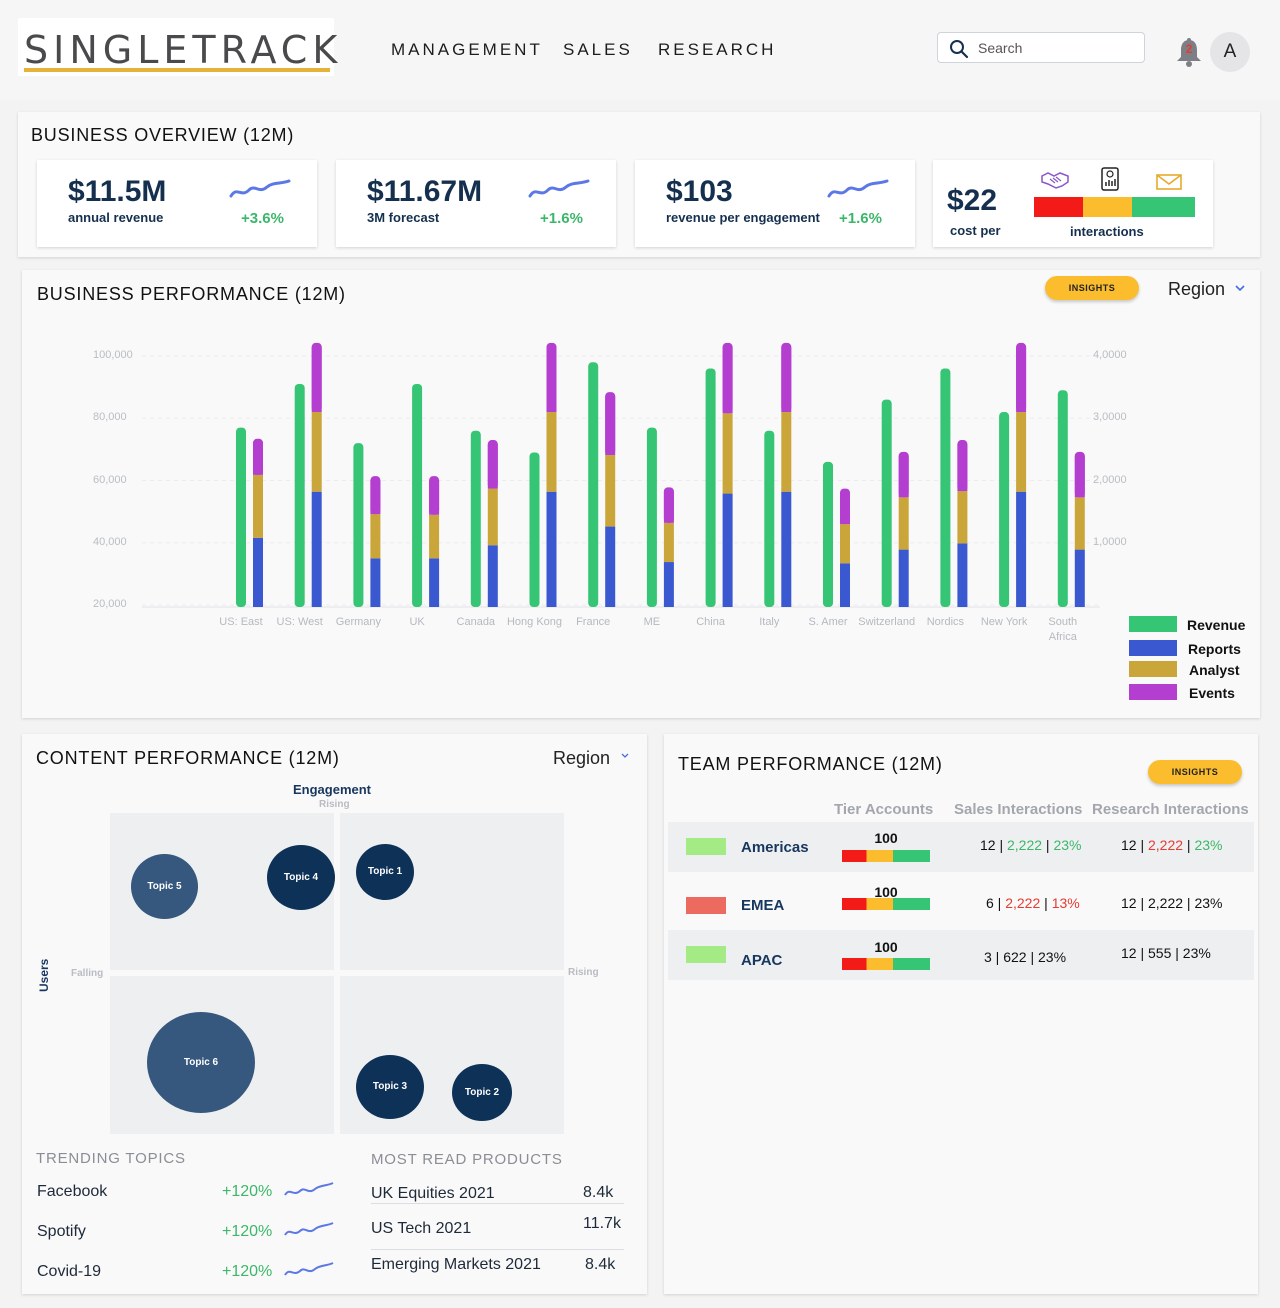 The height and width of the screenshot is (1308, 1280). What do you see at coordinates (117, 191) in the screenshot?
I see `kpi-value: $11.5M` at bounding box center [117, 191].